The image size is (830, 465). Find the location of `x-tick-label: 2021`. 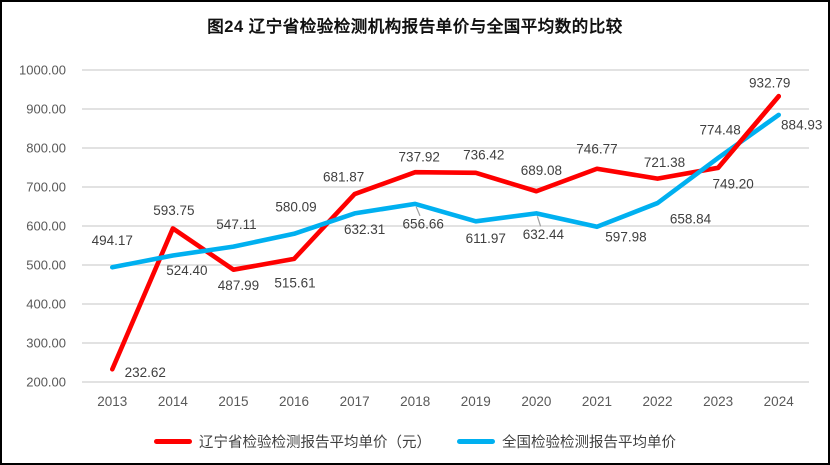

x-tick-label: 2021 is located at coordinates (597, 401).